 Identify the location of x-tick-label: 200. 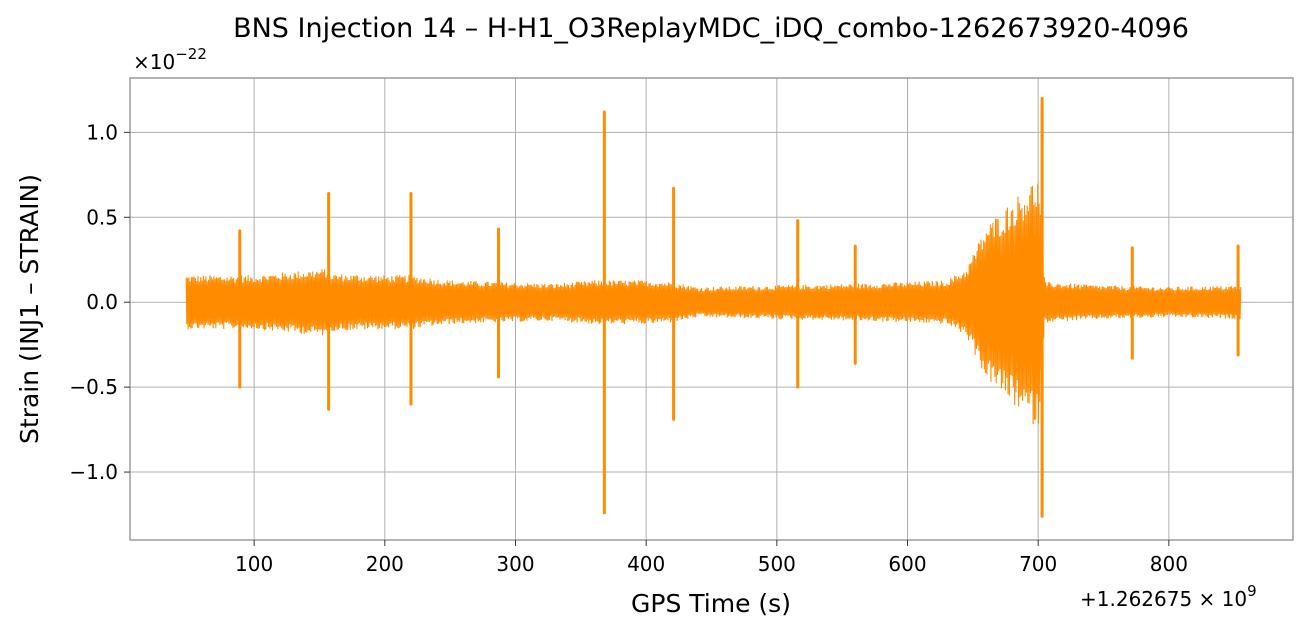
(385, 564).